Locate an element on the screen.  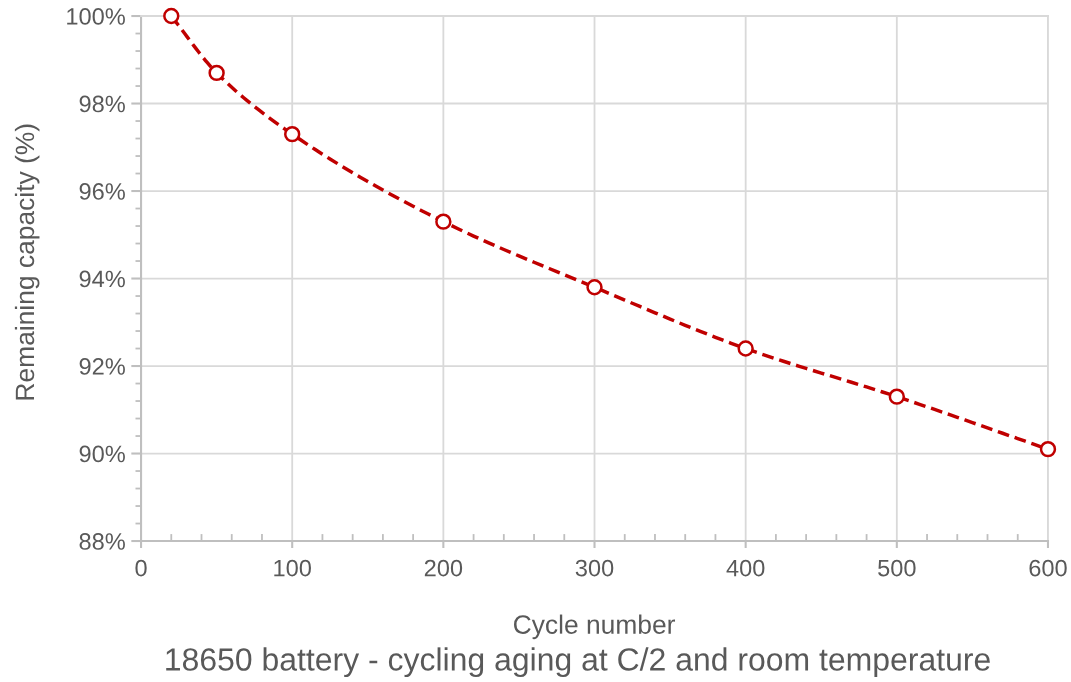
y-tick-label: 92% is located at coordinates (102, 366).